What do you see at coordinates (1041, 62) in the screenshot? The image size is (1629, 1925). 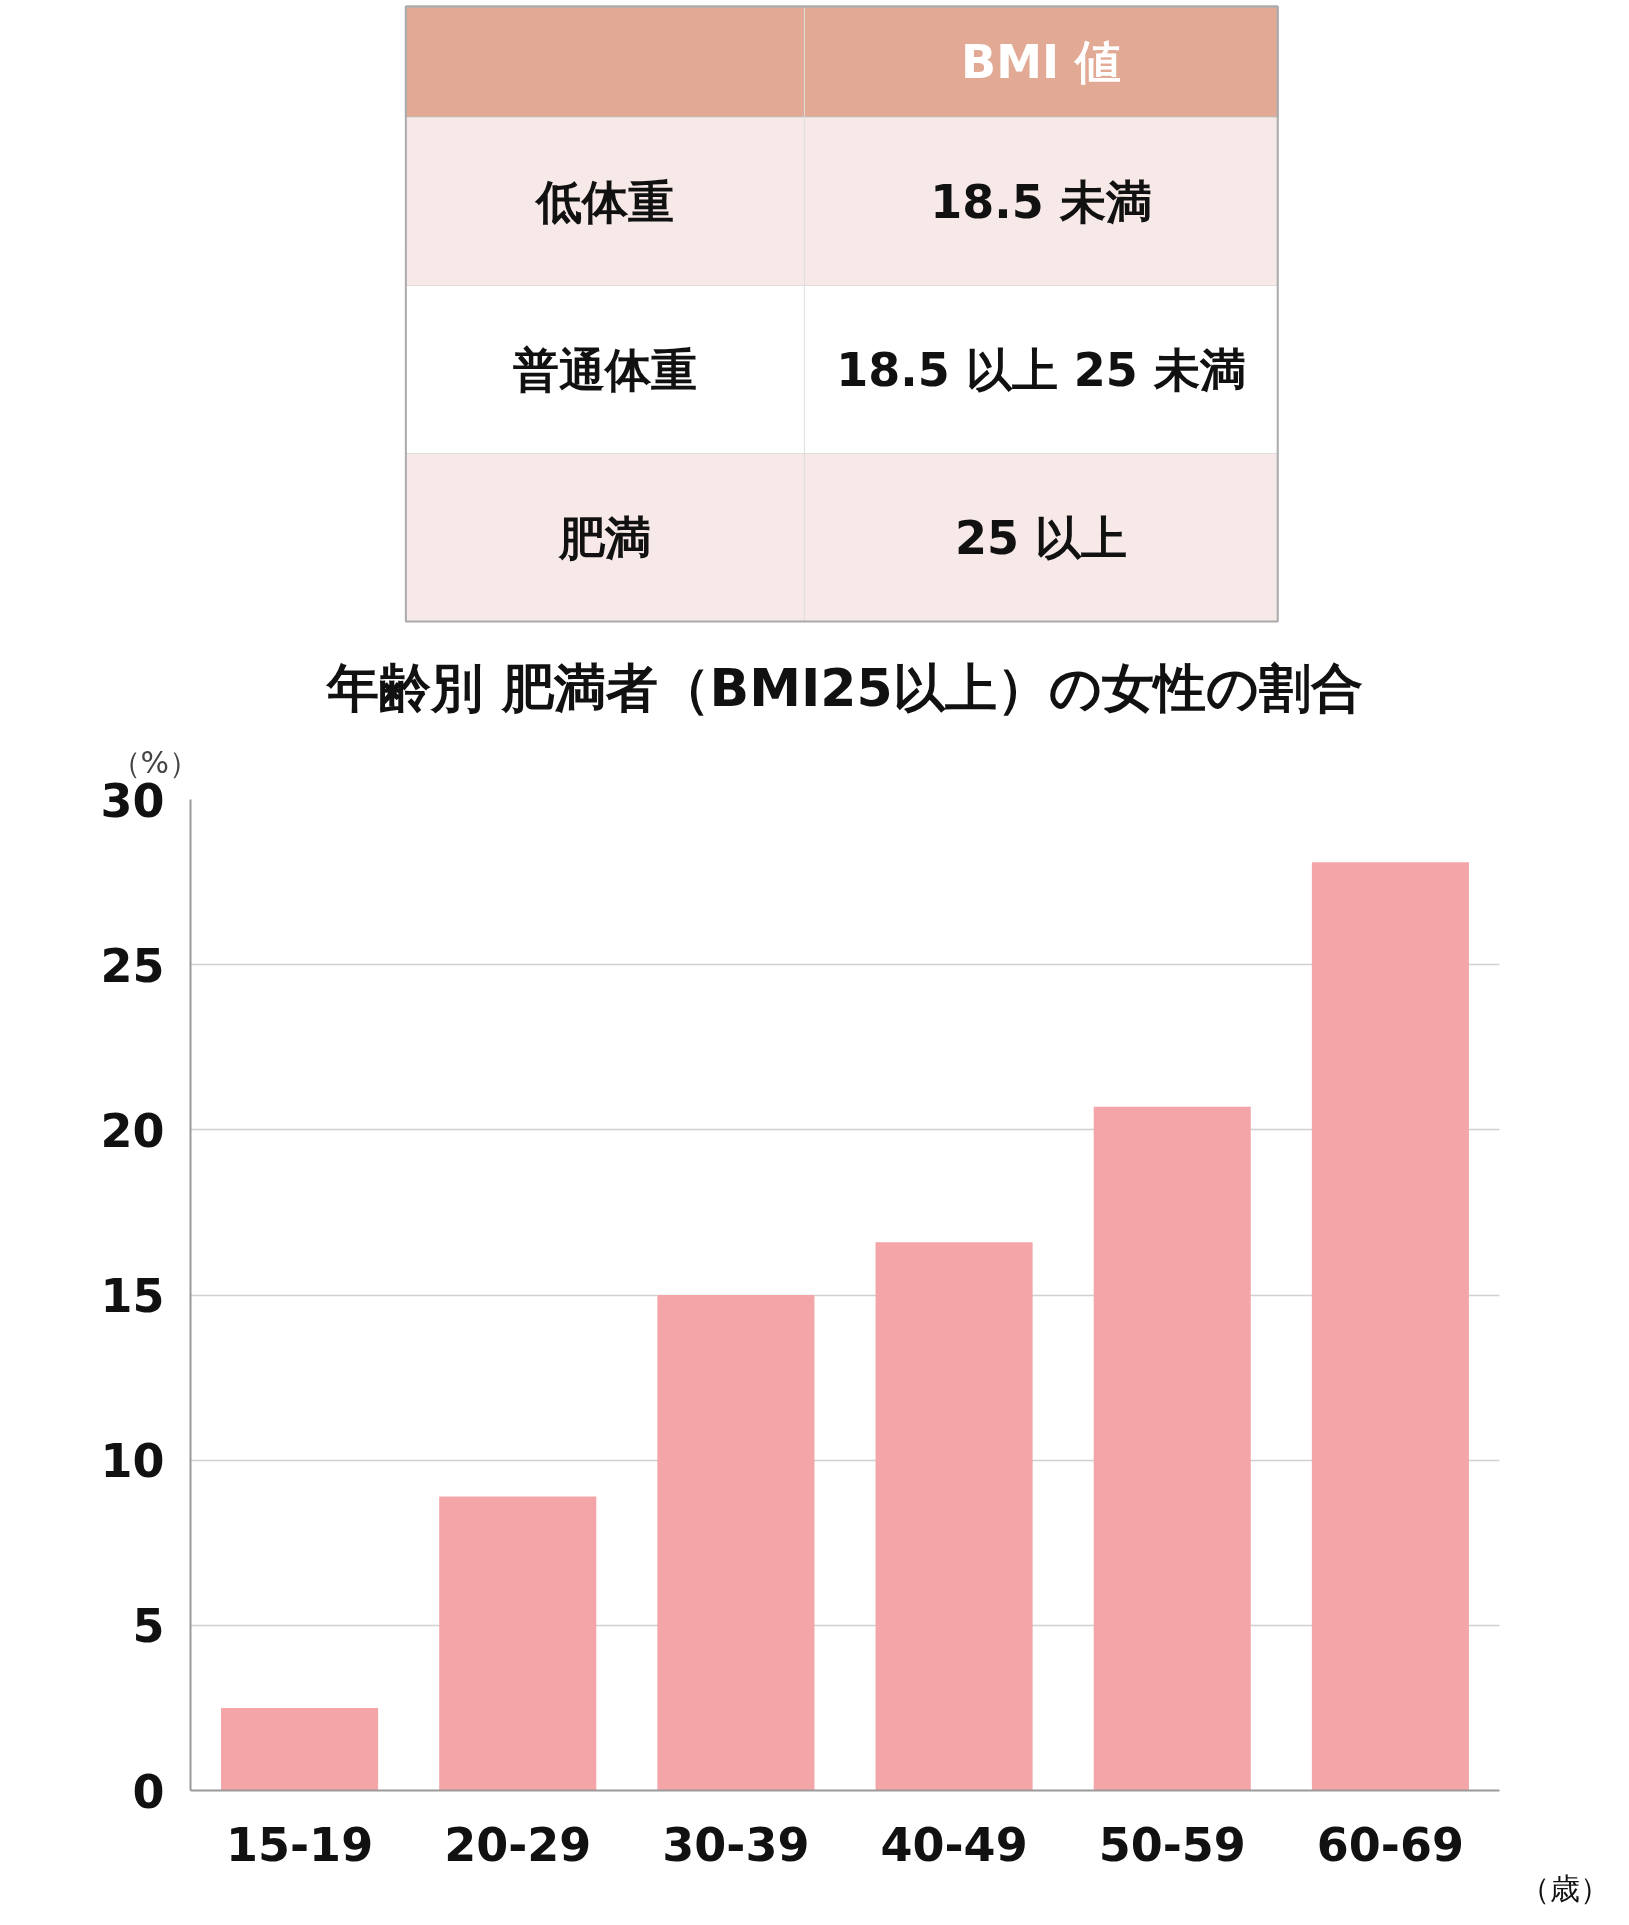 I see `text: BMI 値` at bounding box center [1041, 62].